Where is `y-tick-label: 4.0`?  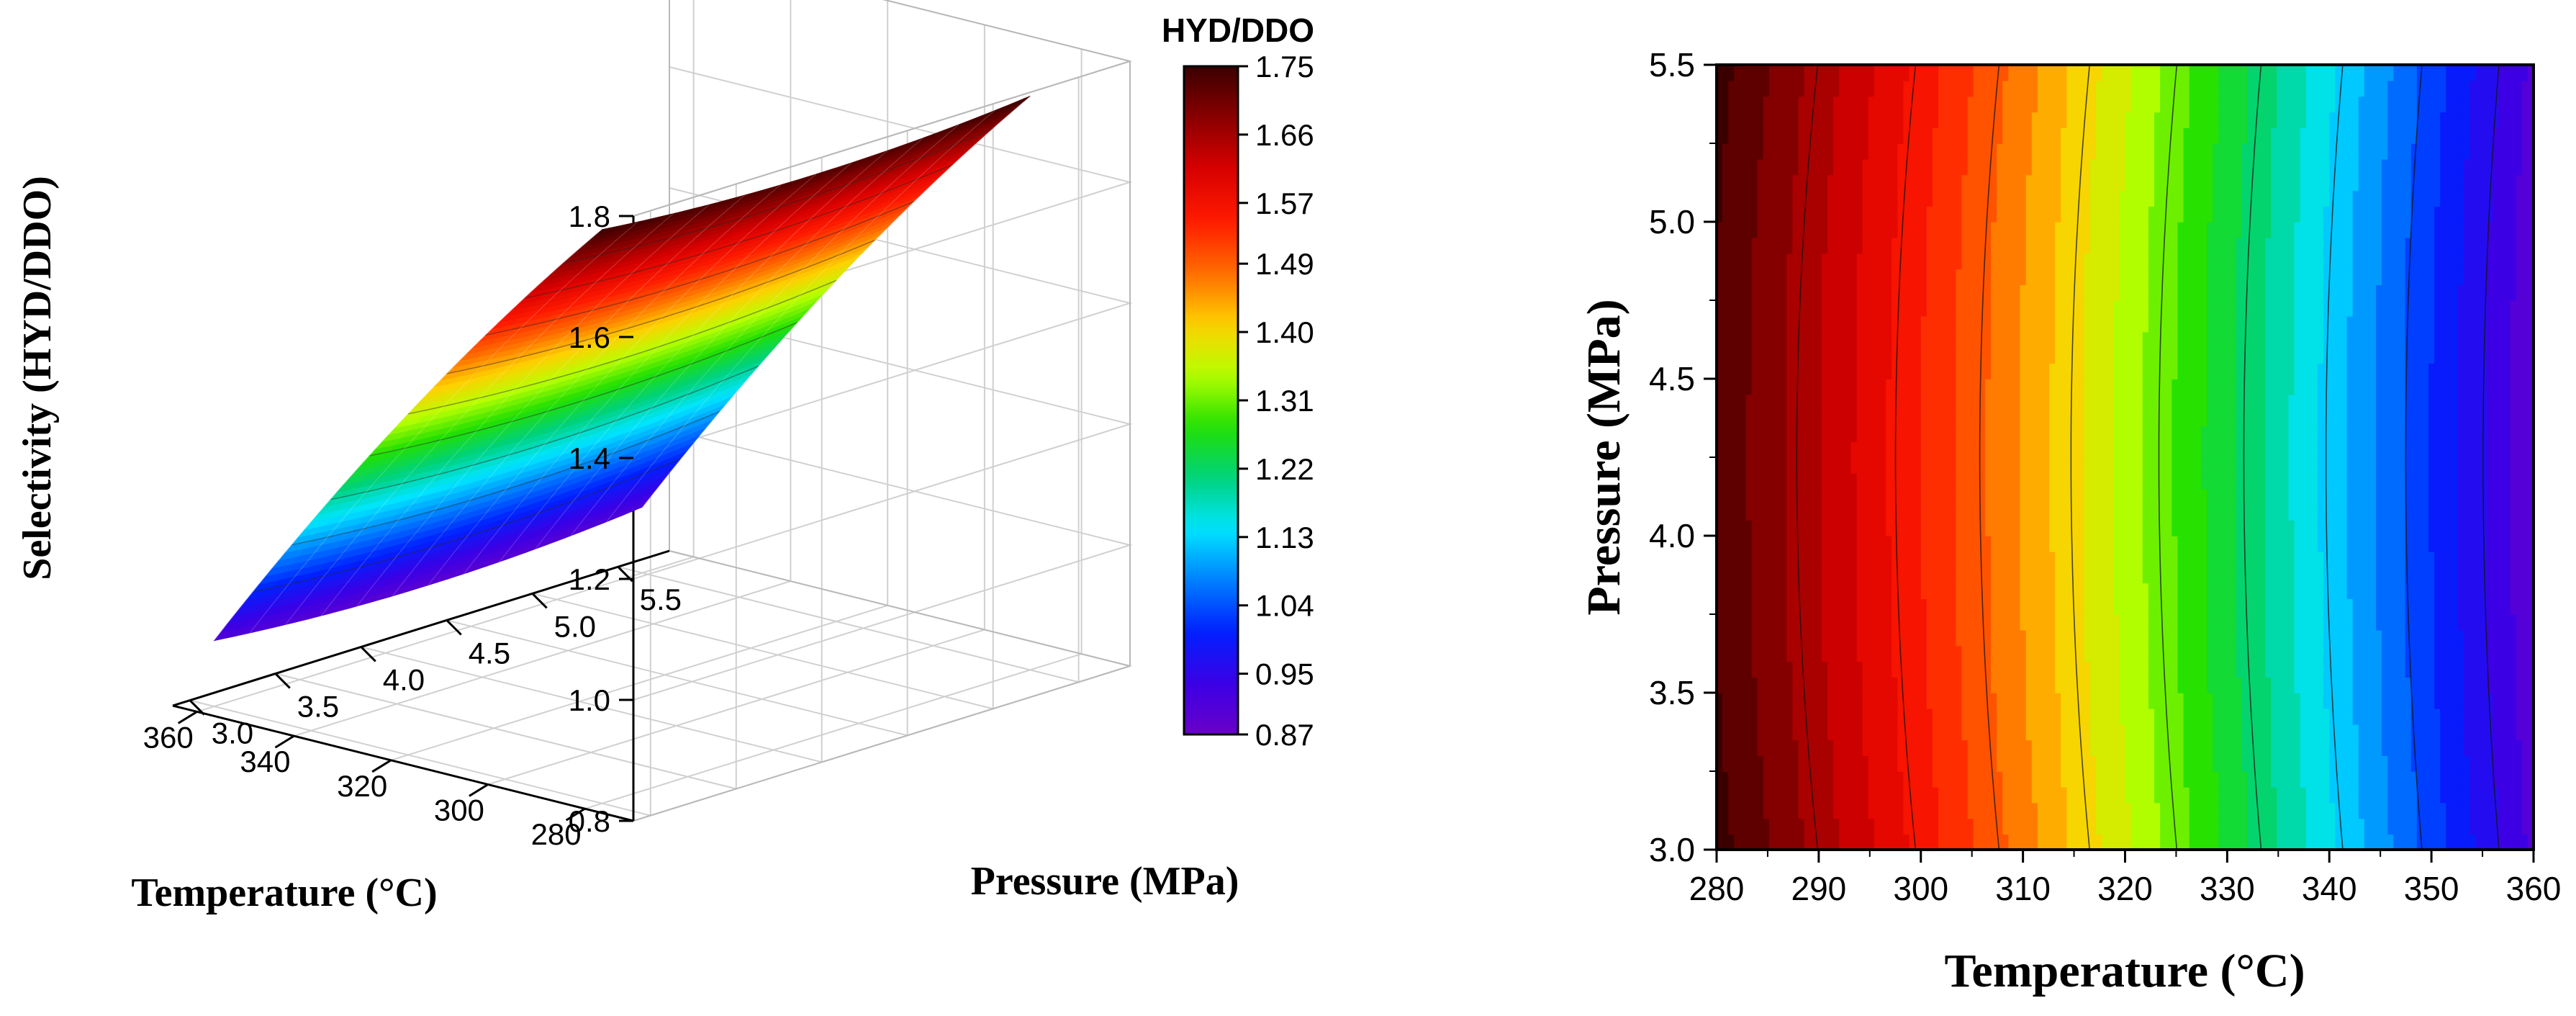
y-tick-label: 4.0 is located at coordinates (404, 679).